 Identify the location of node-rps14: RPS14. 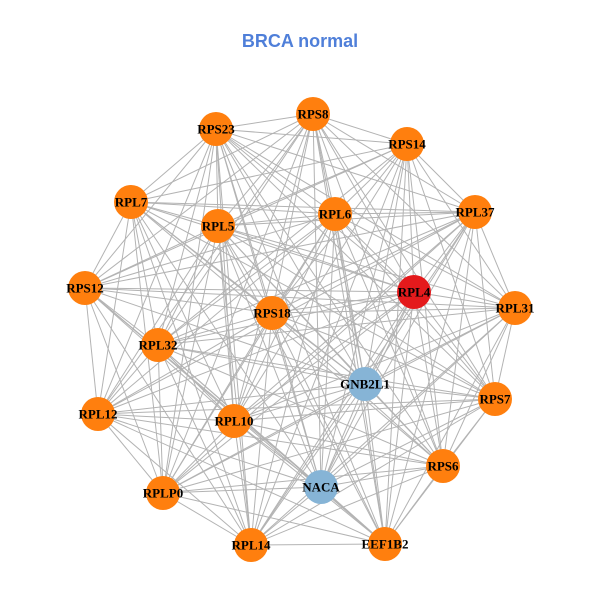
(407, 144).